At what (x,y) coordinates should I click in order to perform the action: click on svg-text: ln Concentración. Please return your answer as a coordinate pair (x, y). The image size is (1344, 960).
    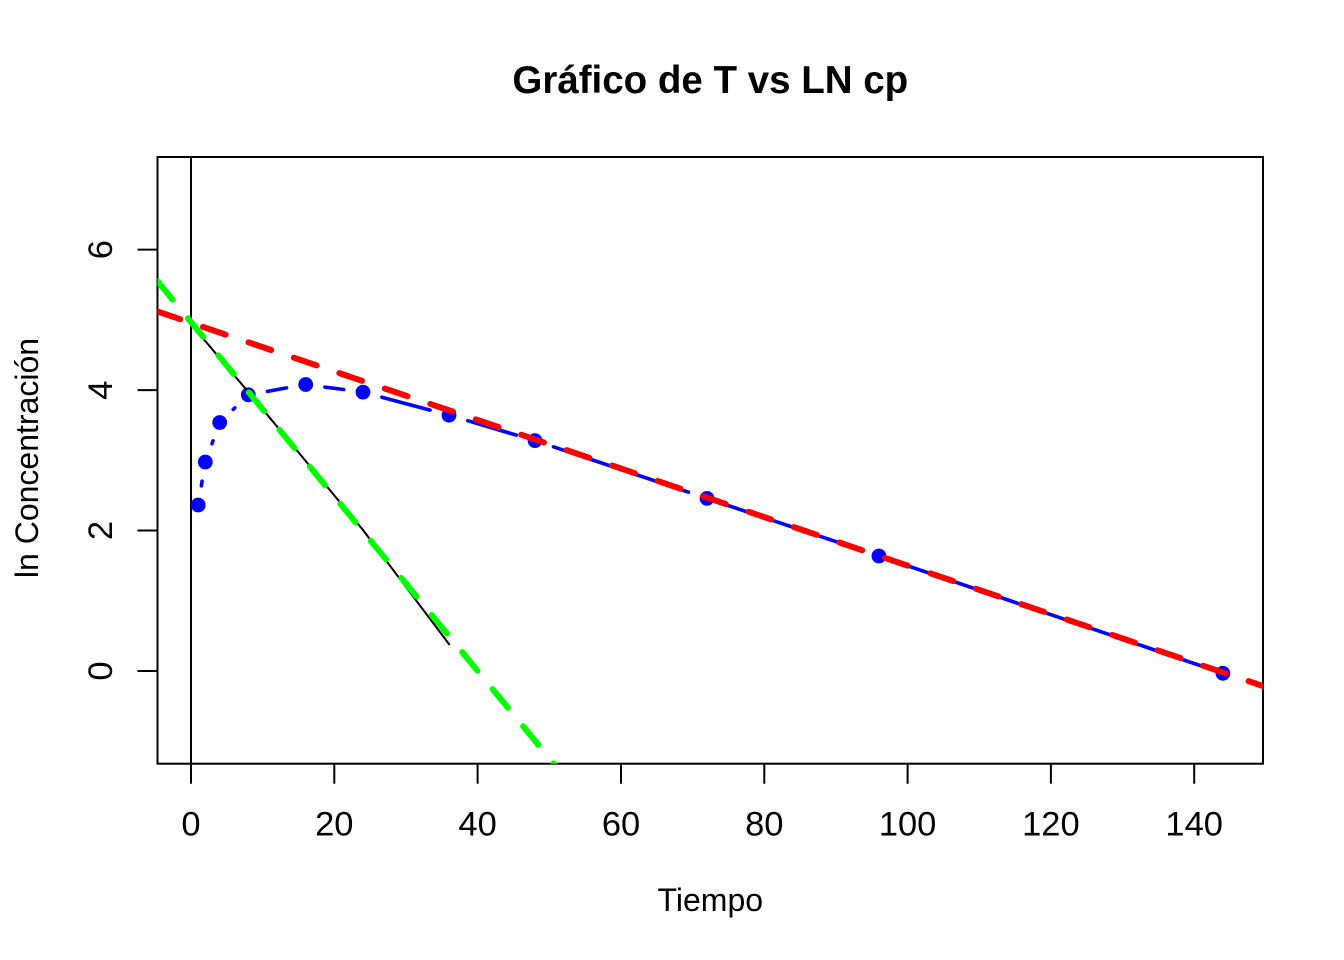
    Looking at the image, I should click on (27, 458).